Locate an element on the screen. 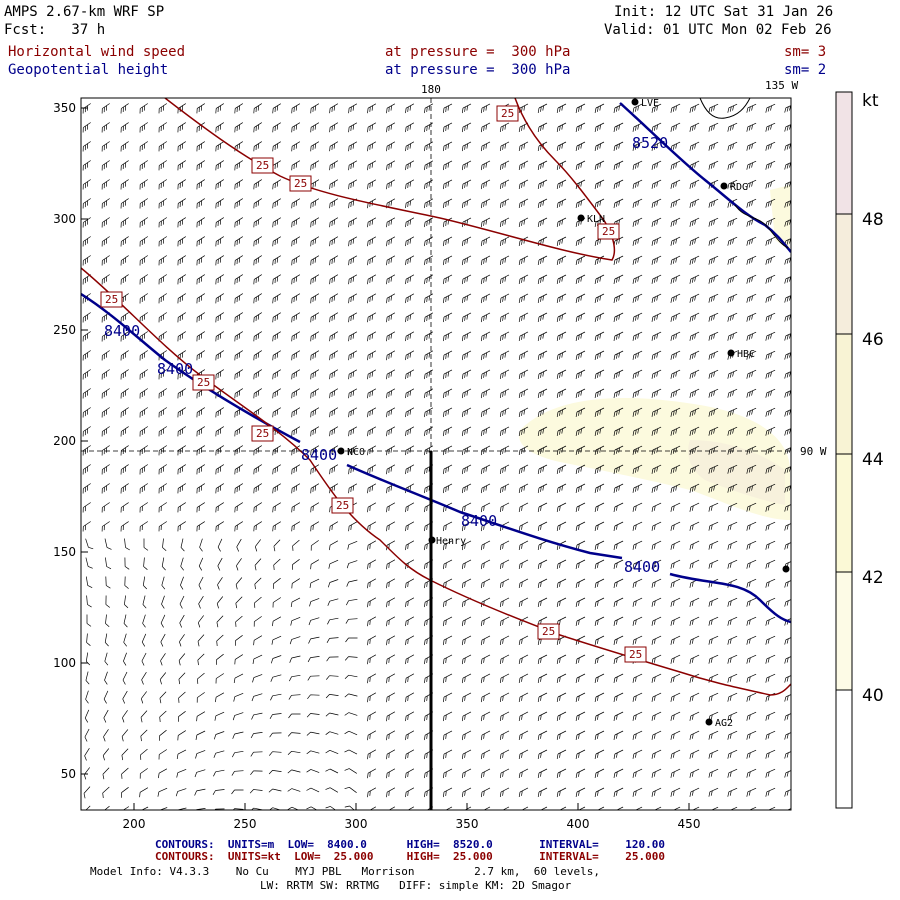  y-tick-150: 150 is located at coordinates (64, 552).